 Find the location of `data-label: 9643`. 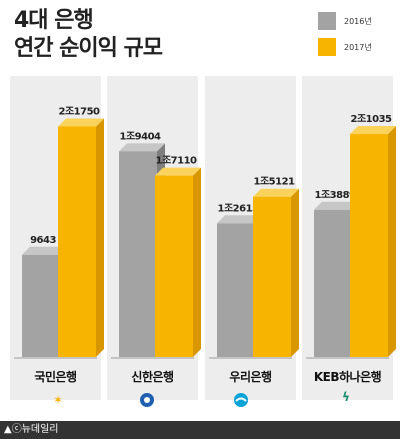

data-label: 9643 is located at coordinates (43, 240).